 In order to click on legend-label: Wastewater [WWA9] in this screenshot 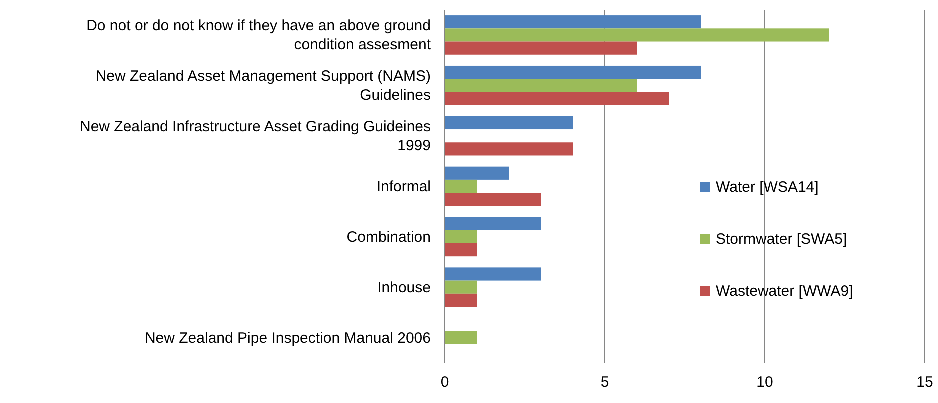, I will do `click(785, 291)`.